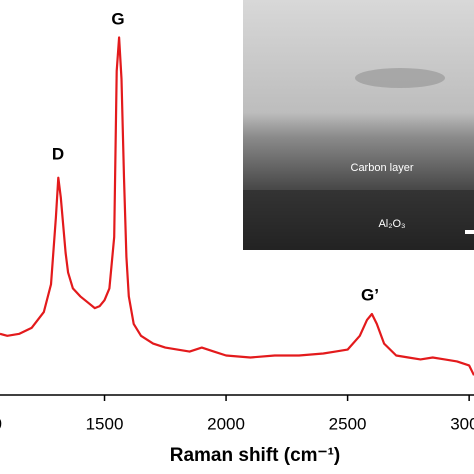  What do you see at coordinates (105, 423) in the screenshot?
I see `x-tick-label: 1500` at bounding box center [105, 423].